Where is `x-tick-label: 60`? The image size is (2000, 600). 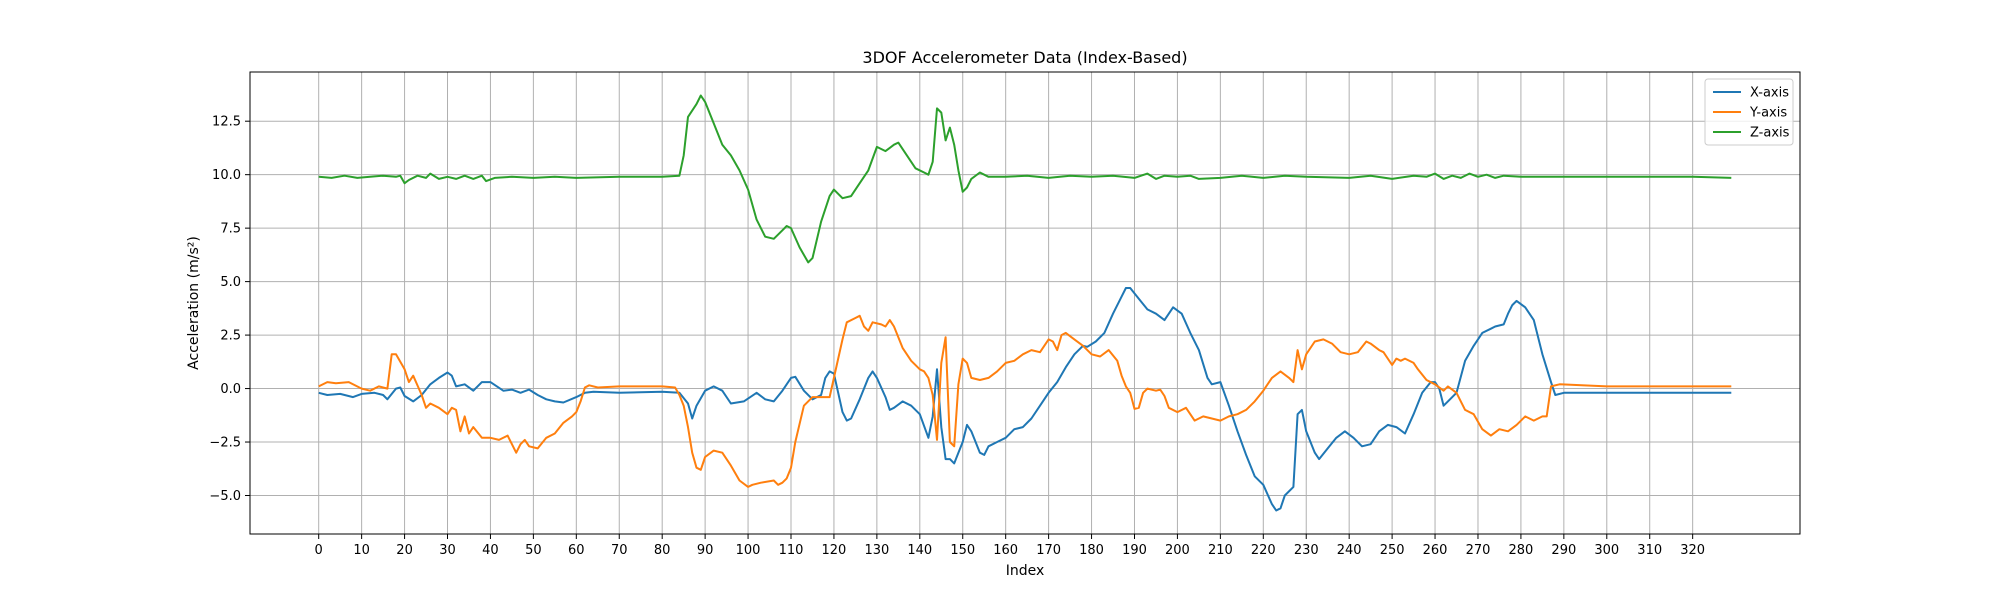
x-tick-label: 60 is located at coordinates (576, 550).